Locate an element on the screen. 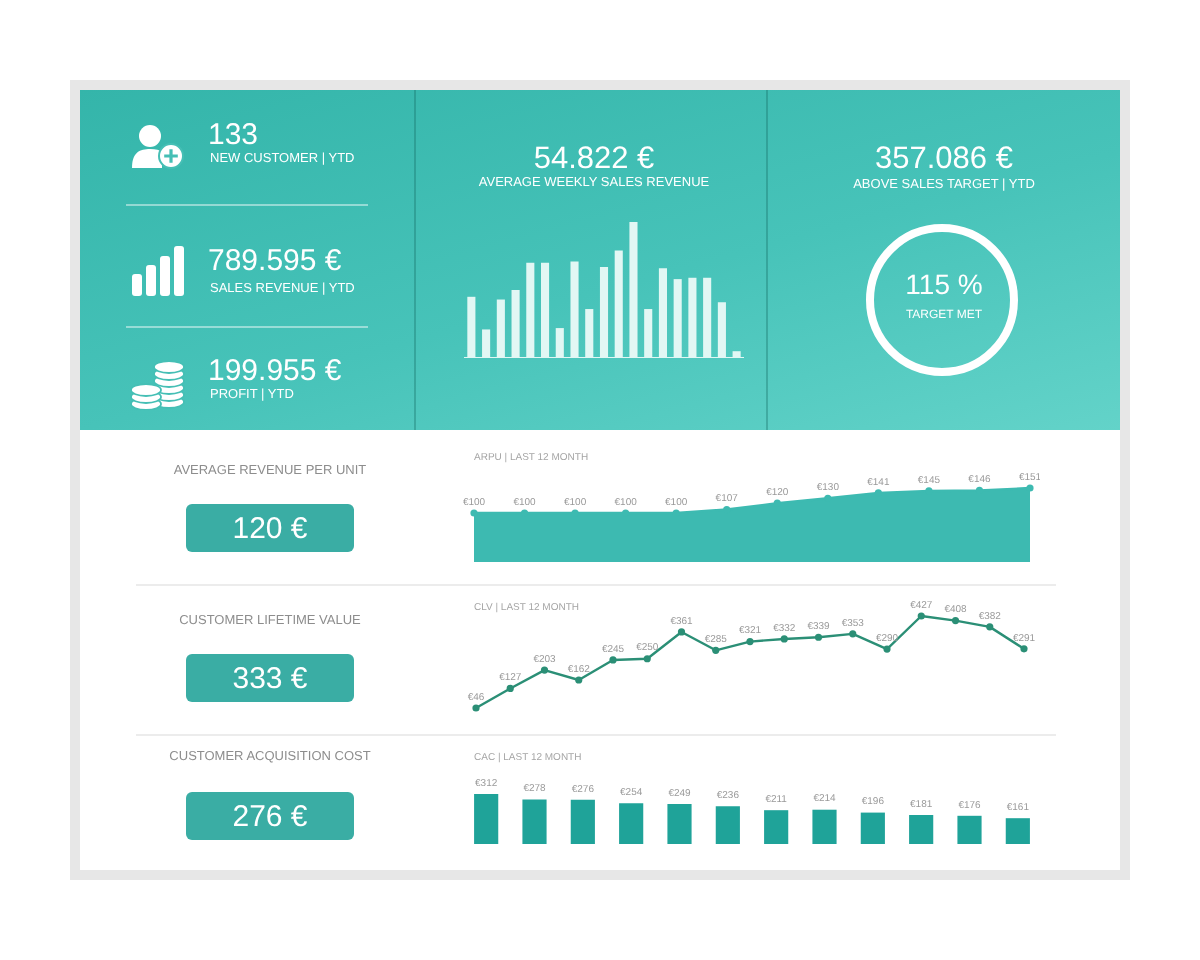 This screenshot has height=960, width=1200. text: 115 % is located at coordinates (944, 284).